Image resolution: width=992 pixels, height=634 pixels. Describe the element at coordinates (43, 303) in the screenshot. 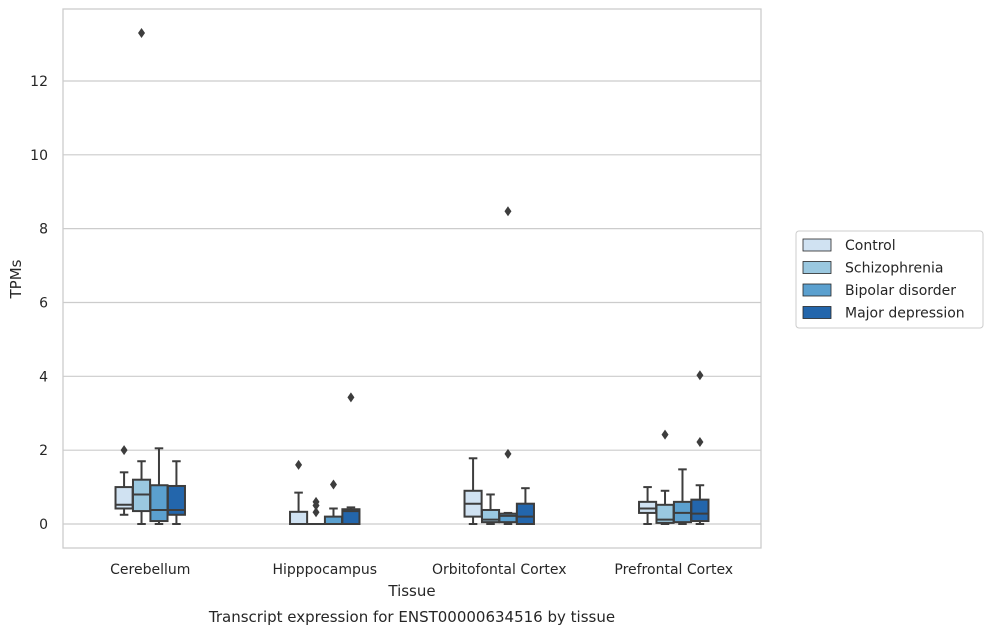

I see `y-tick-label: 6` at that location.